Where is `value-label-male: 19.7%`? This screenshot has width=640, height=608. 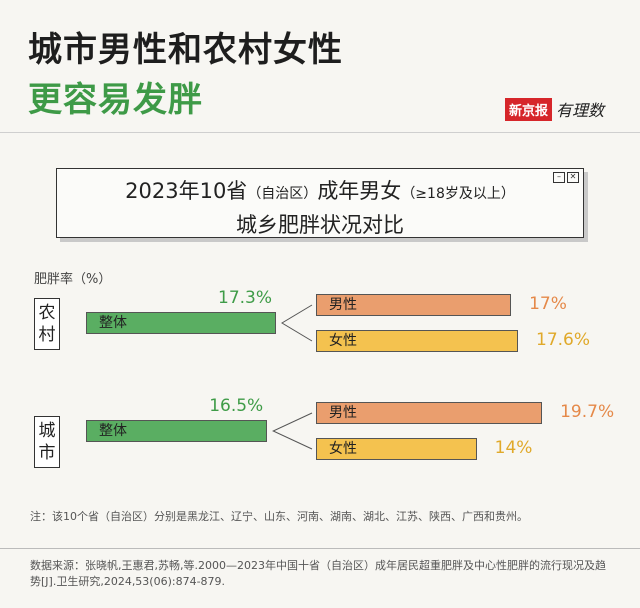 value-label-male: 19.7% is located at coordinates (587, 412).